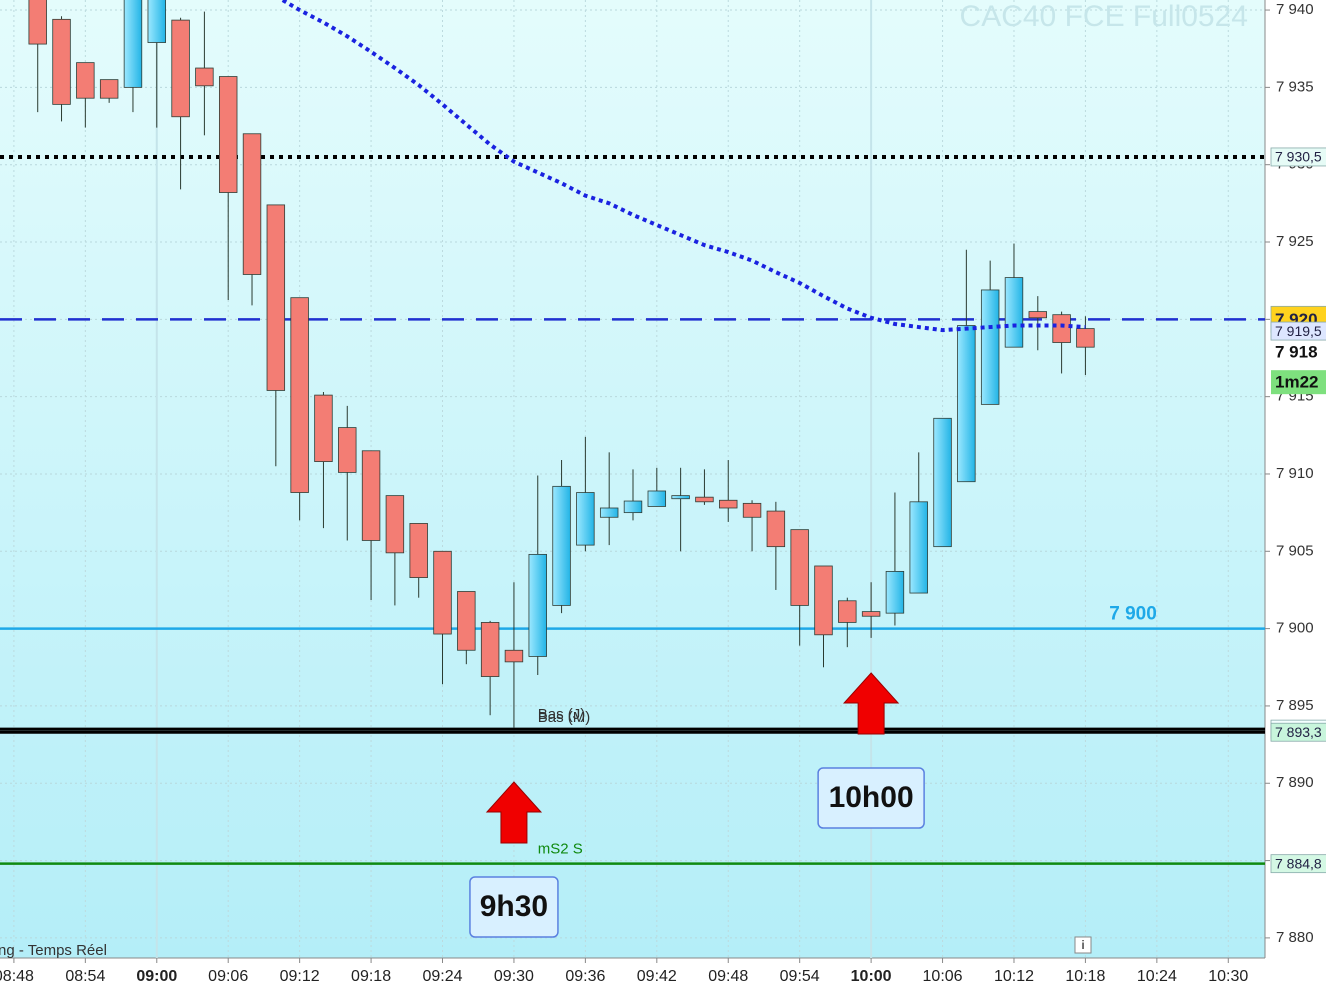 This screenshot has height=987, width=1326. Describe the element at coordinates (228, 976) in the screenshot. I see `x-tick-label: 09:06` at that location.